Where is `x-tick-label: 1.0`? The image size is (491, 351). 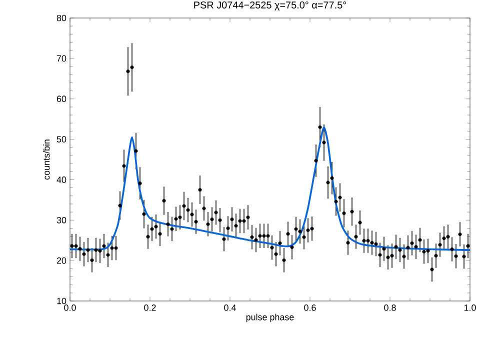 x-tick-label: 1.0 is located at coordinates (470, 307).